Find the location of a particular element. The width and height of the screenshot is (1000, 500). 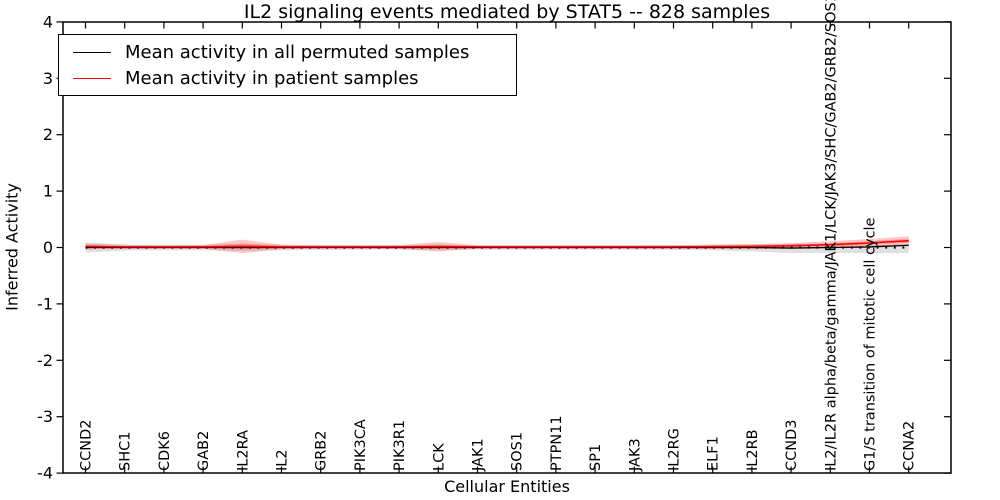

x-tick-label: PIK3CA is located at coordinates (361, 445).